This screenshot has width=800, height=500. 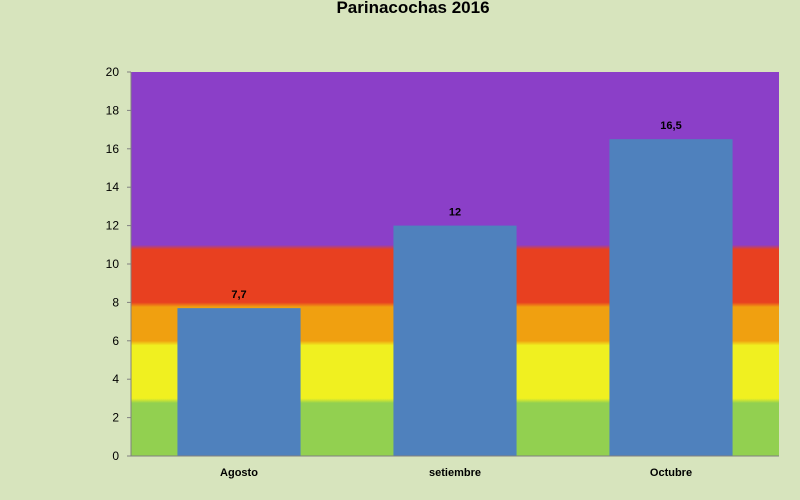 I want to click on y-tick-label: 2, so click(x=115, y=418).